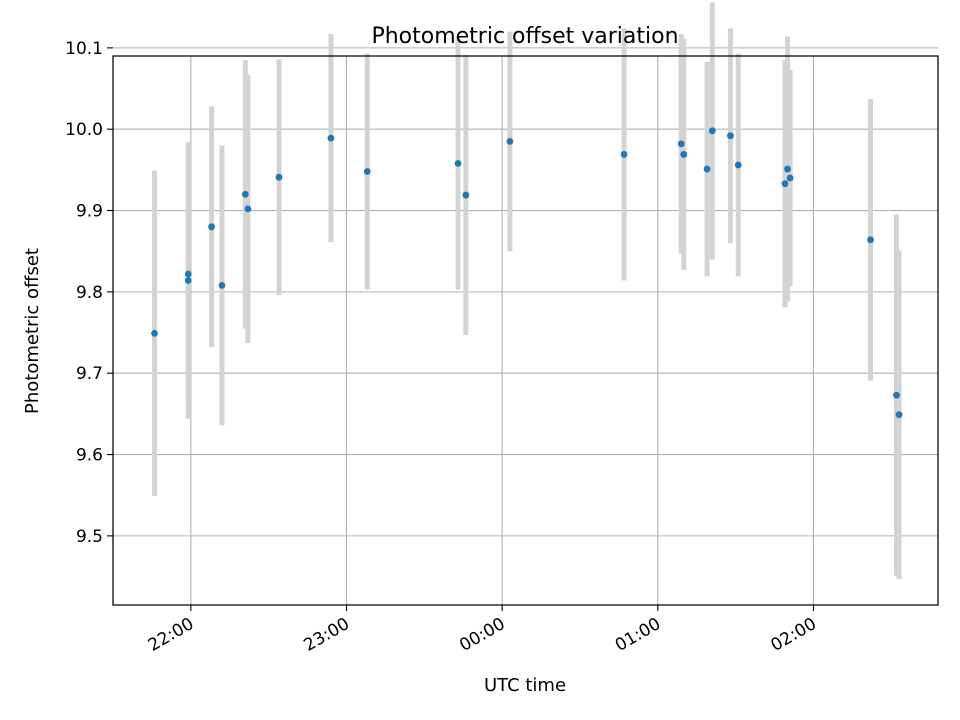 The height and width of the screenshot is (720, 960). I want to click on y-axis-label: Photometric offset, so click(32, 331).